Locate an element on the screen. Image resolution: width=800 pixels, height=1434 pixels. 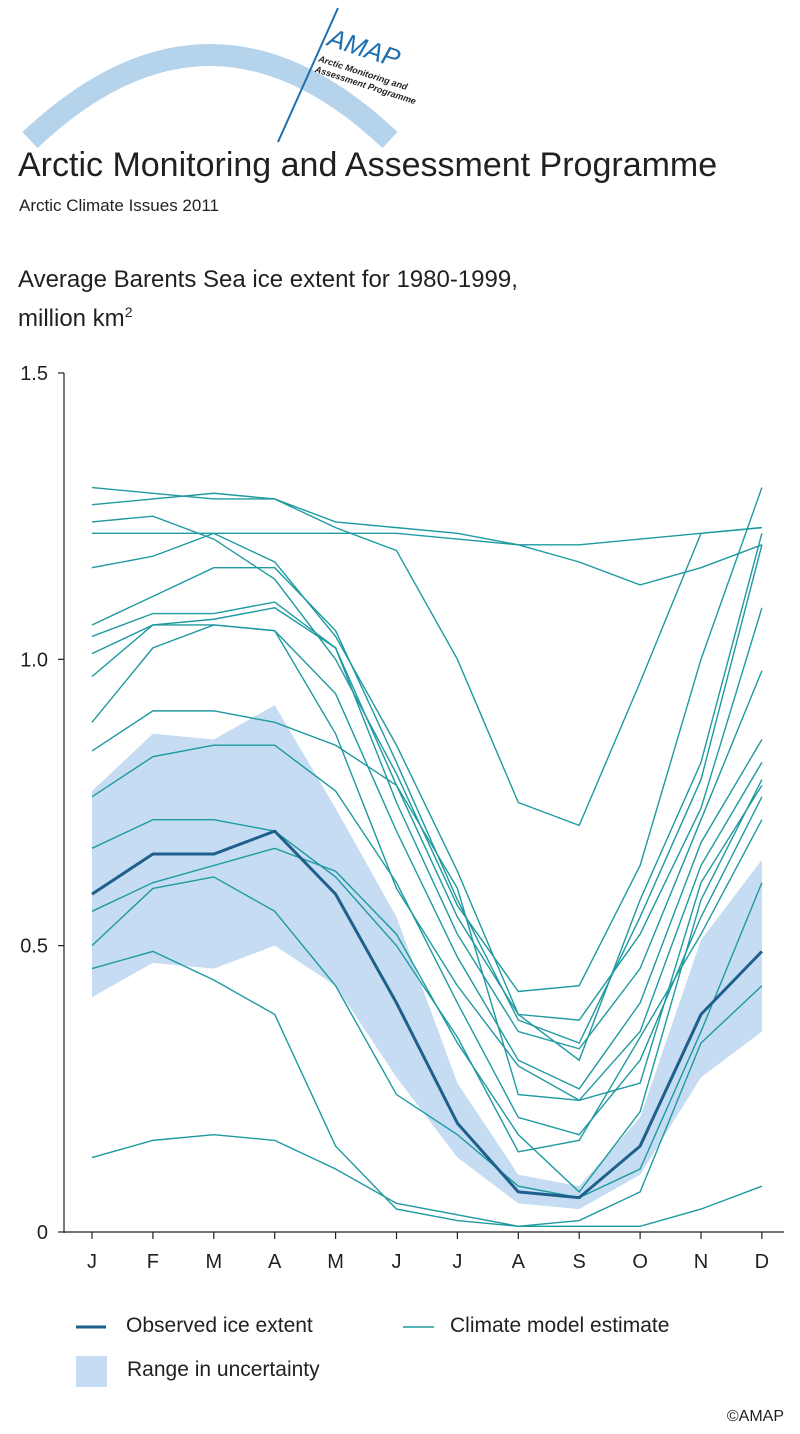
y-tick-label: 1.0 is located at coordinates (34, 660).